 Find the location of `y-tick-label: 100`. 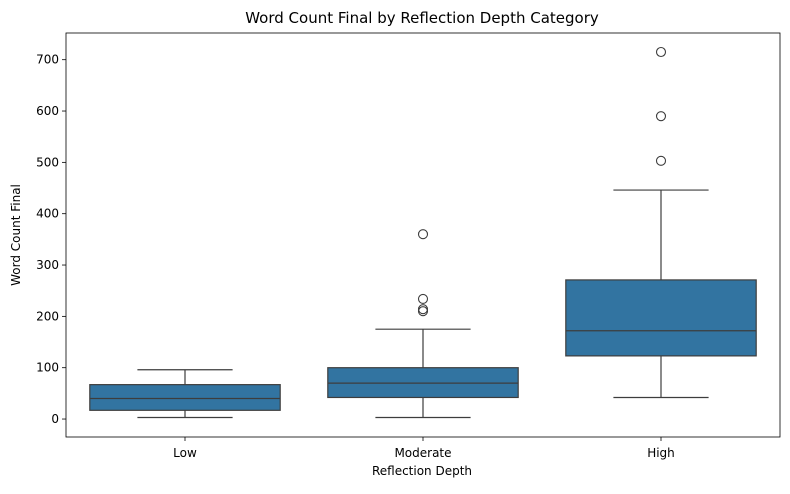

y-tick-label: 100 is located at coordinates (47, 368).